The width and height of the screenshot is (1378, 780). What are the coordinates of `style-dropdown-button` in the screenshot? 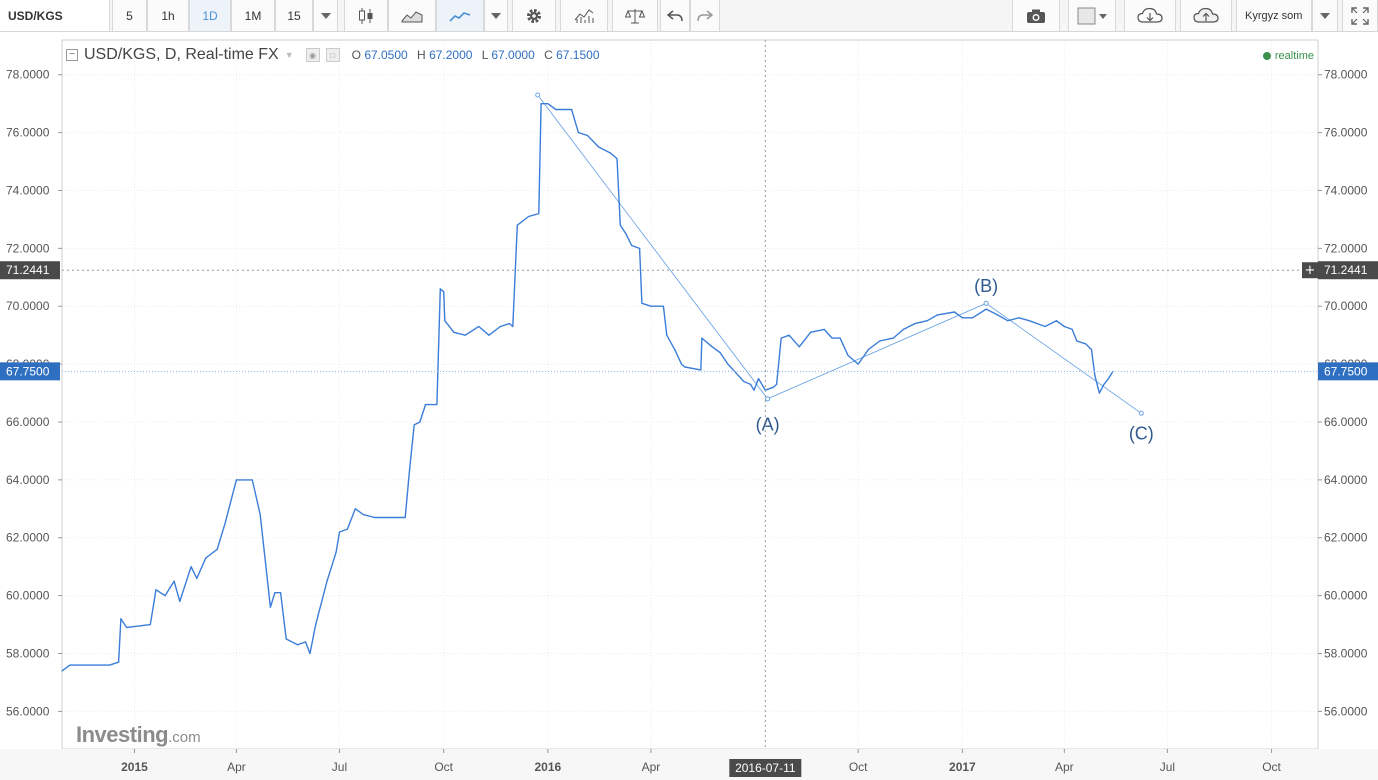 It's located at (496, 15).